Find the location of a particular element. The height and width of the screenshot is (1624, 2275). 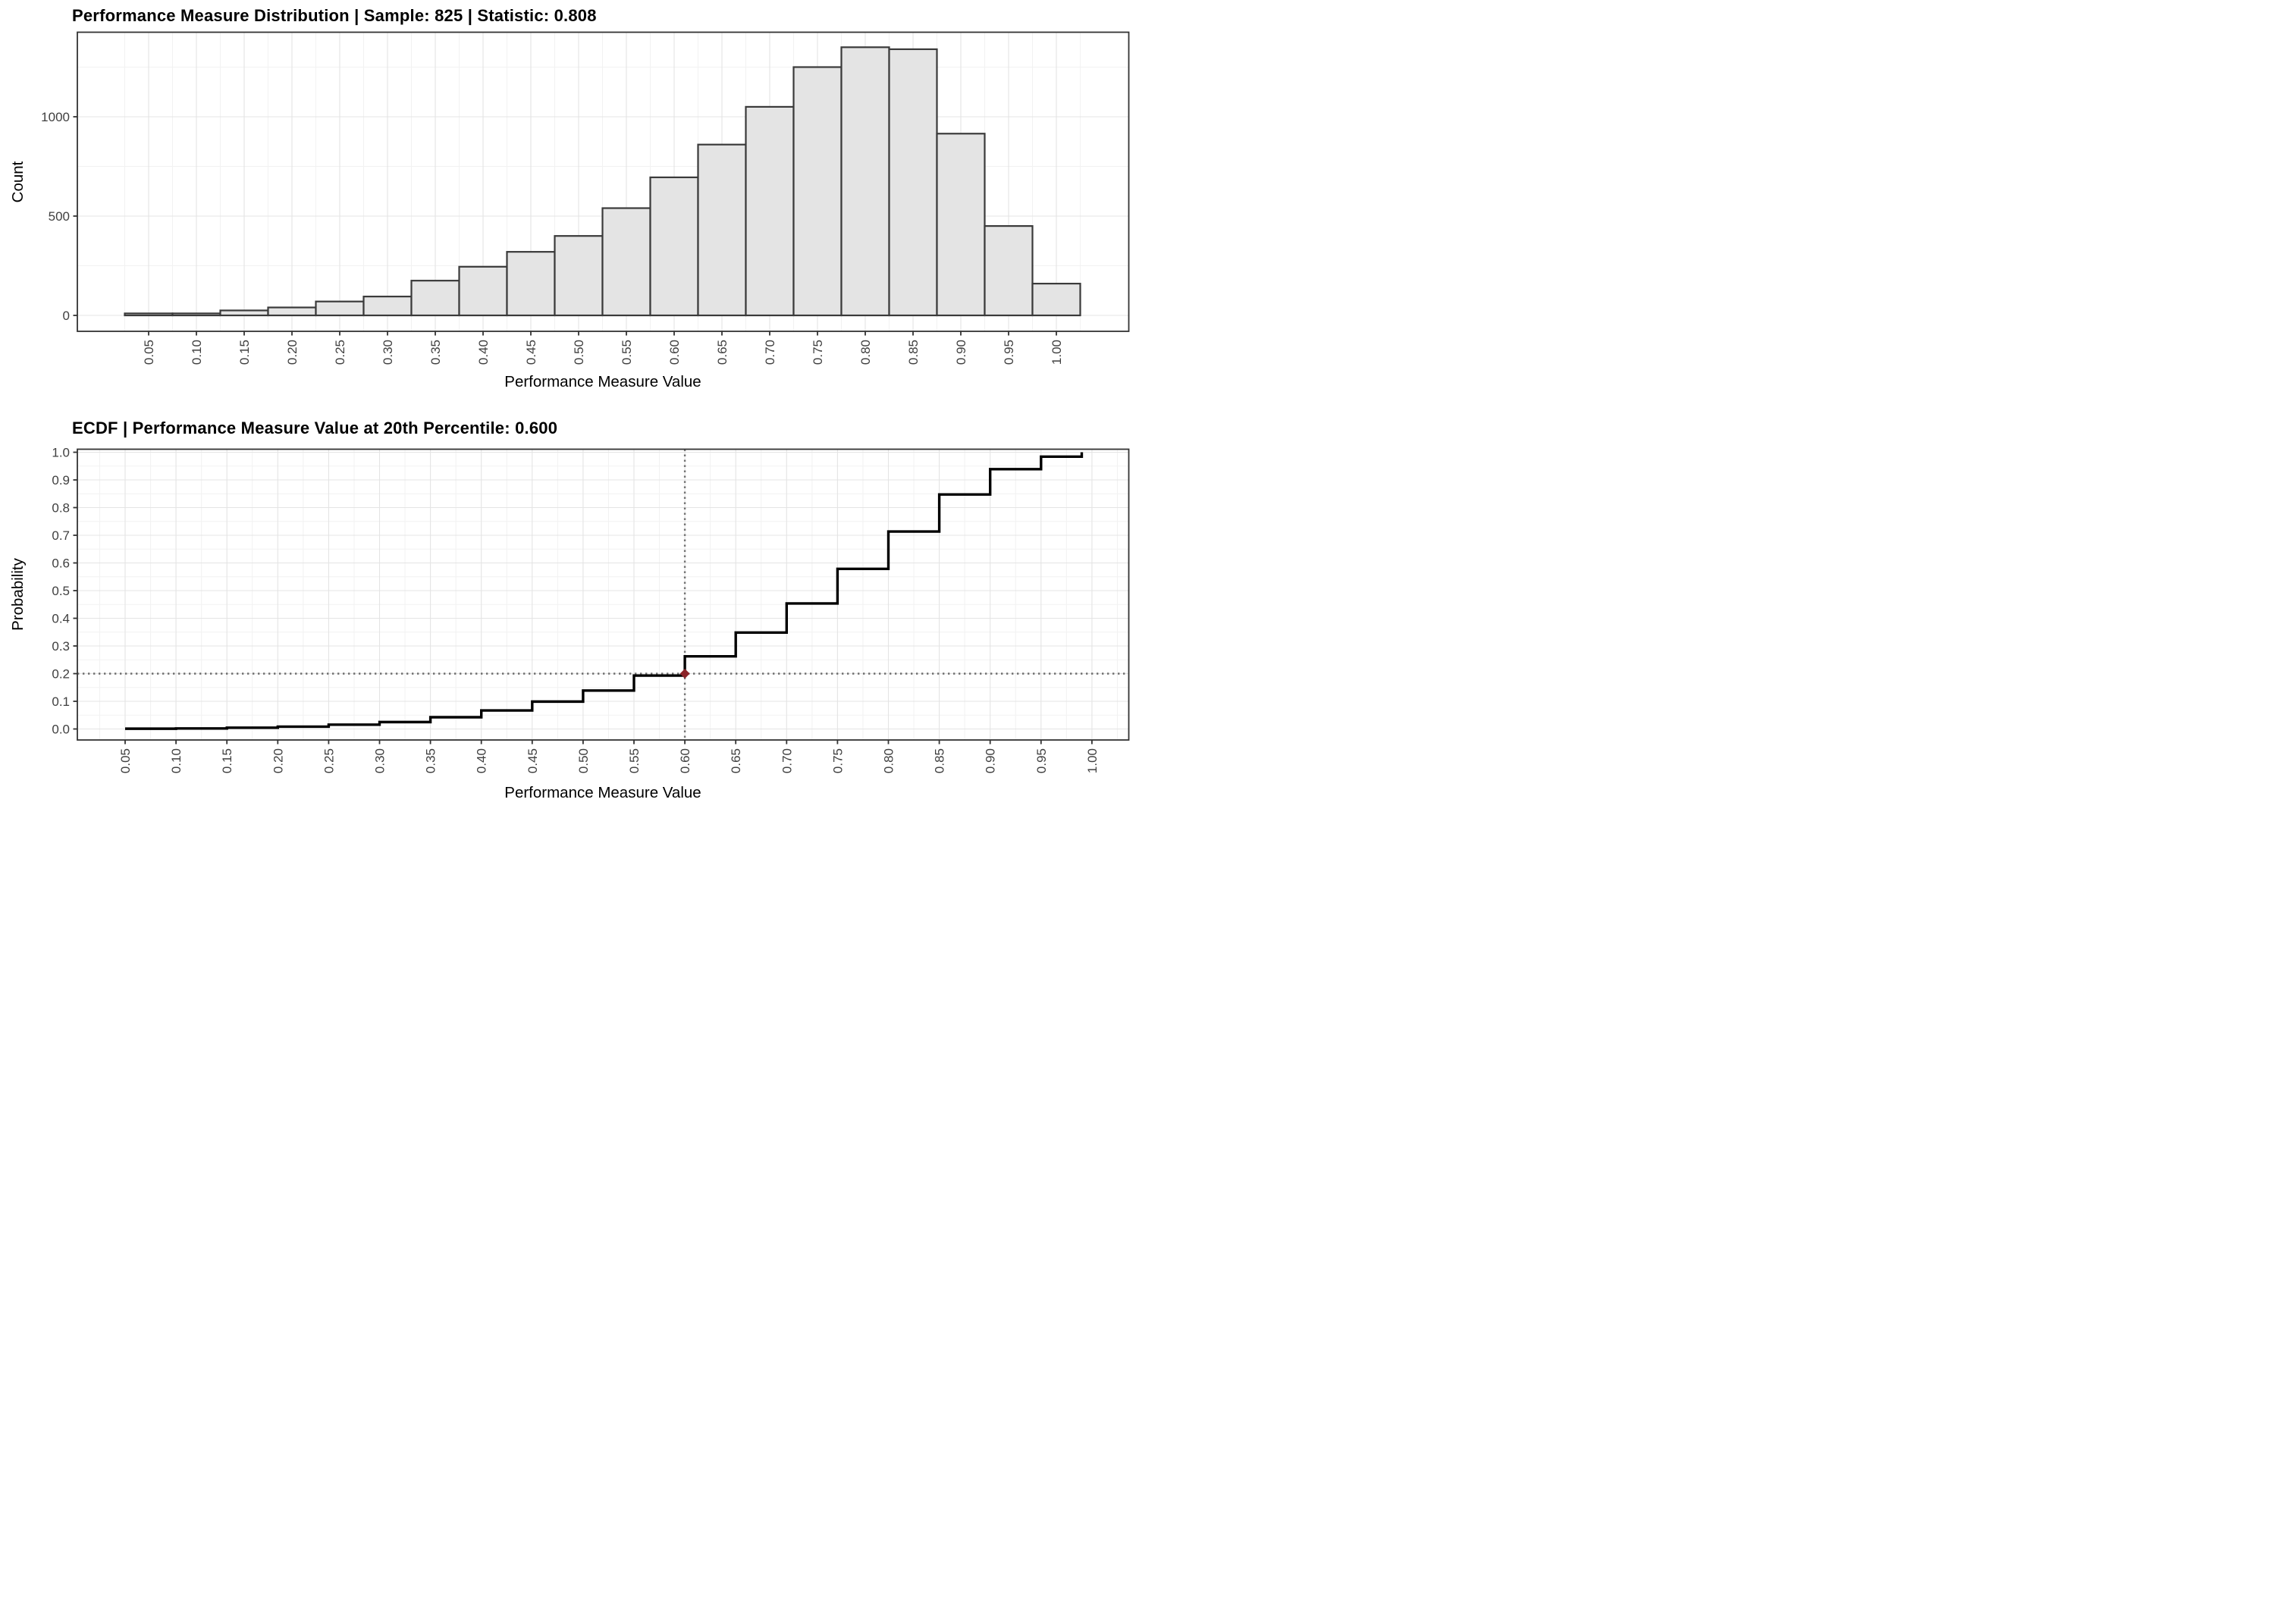

histogram-y-tick-label: 0 is located at coordinates (66, 316).